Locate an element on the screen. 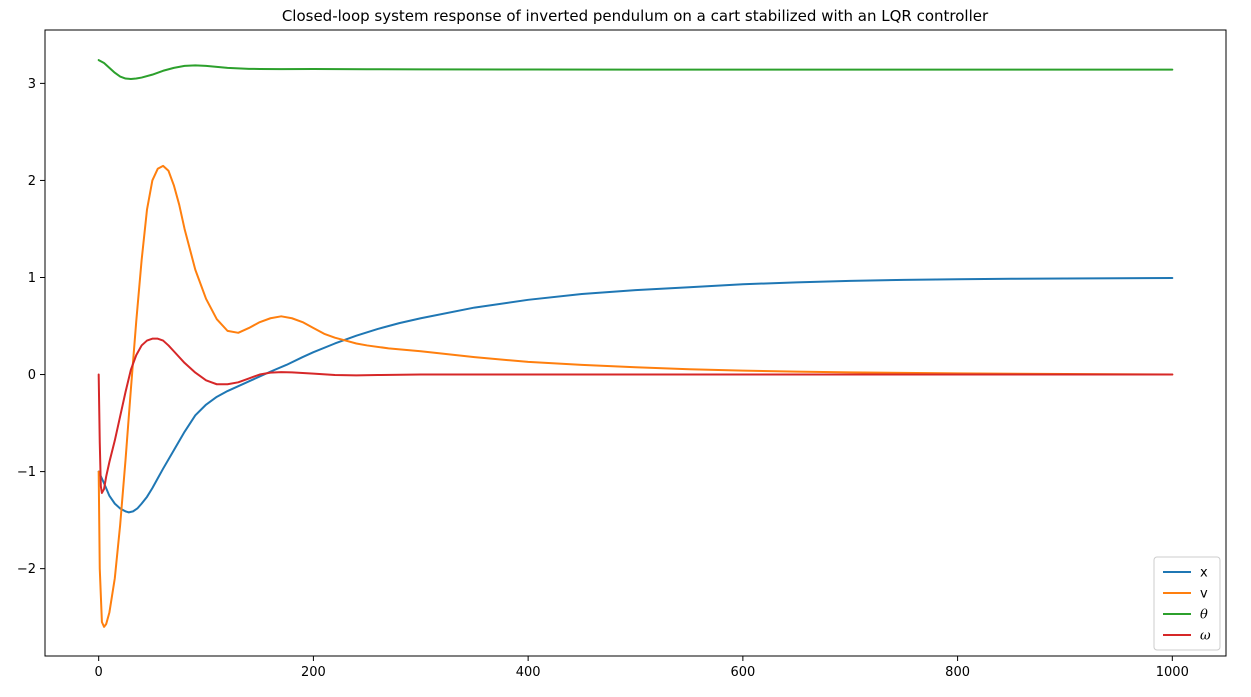 This screenshot has width=1251, height=697. legend-label: v is located at coordinates (1204, 594).